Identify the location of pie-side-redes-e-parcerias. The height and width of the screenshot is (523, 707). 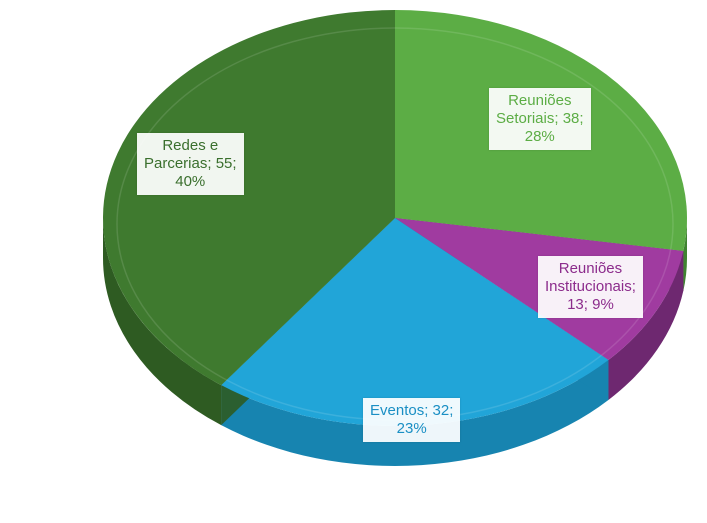
(162, 322).